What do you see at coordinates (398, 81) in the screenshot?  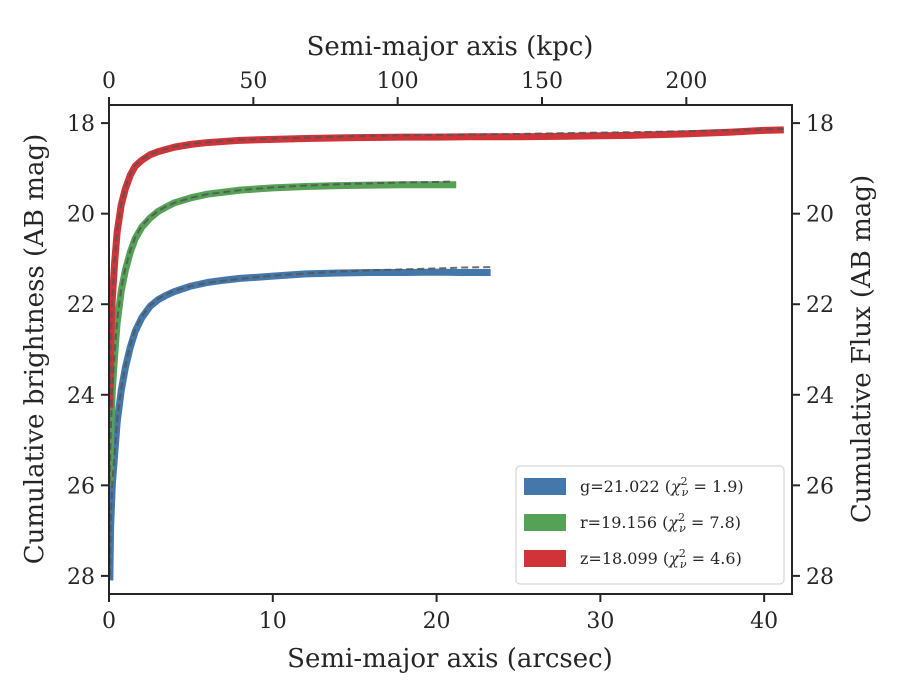 I see `x2-tick-label: 100` at bounding box center [398, 81].